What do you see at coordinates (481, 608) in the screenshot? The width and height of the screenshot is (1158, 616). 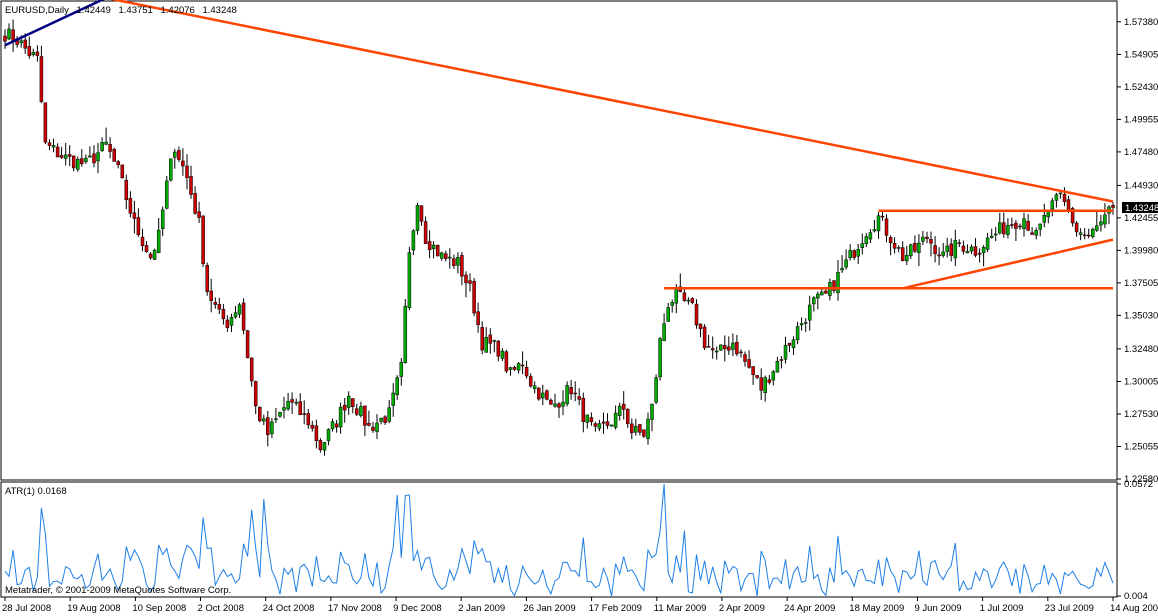 I see `time-tick-label: 2 Jan 2009` at bounding box center [481, 608].